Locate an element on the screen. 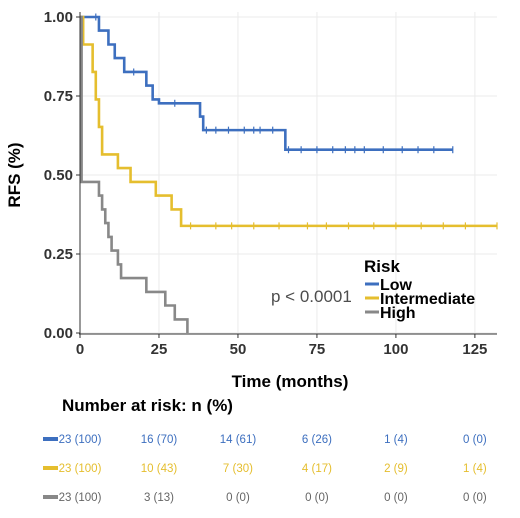 The width and height of the screenshot is (520, 518). risk-table-title: Number at risk: n (%) is located at coordinates (147, 405).